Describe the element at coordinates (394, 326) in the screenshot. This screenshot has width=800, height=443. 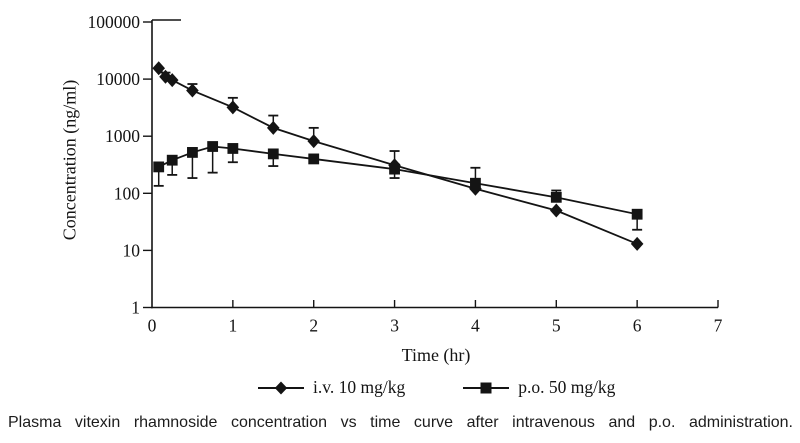
I see `x-tick-label: 3` at that location.